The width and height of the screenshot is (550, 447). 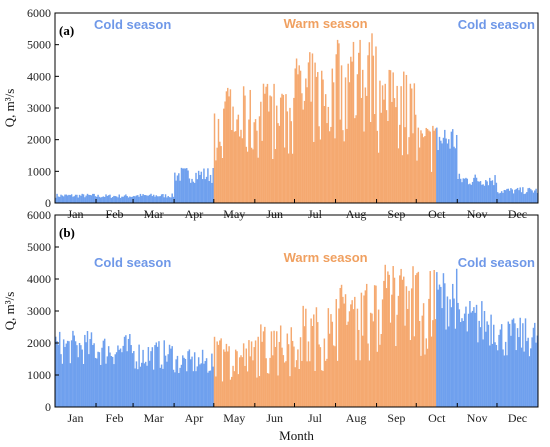 What do you see at coordinates (76, 418) in the screenshot?
I see `x-tick-label: Jan` at bounding box center [76, 418].